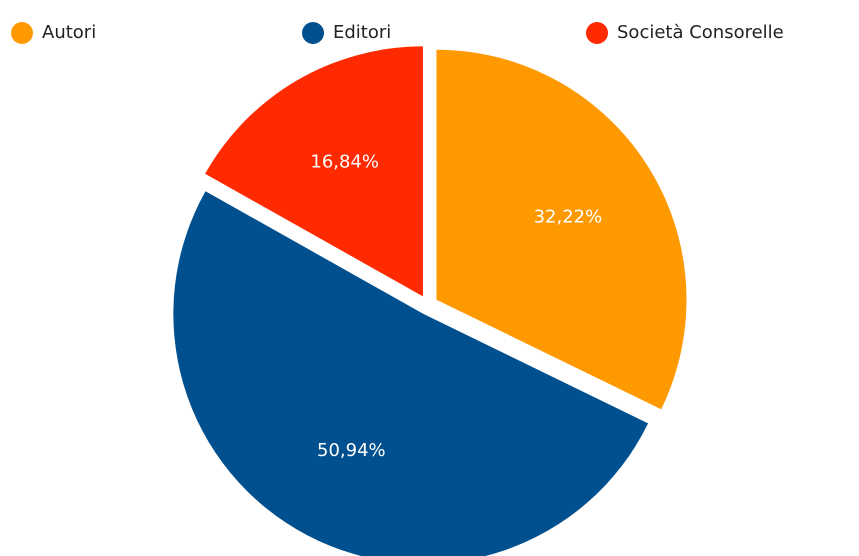  I want to click on legend-label: Editori, so click(362, 32).